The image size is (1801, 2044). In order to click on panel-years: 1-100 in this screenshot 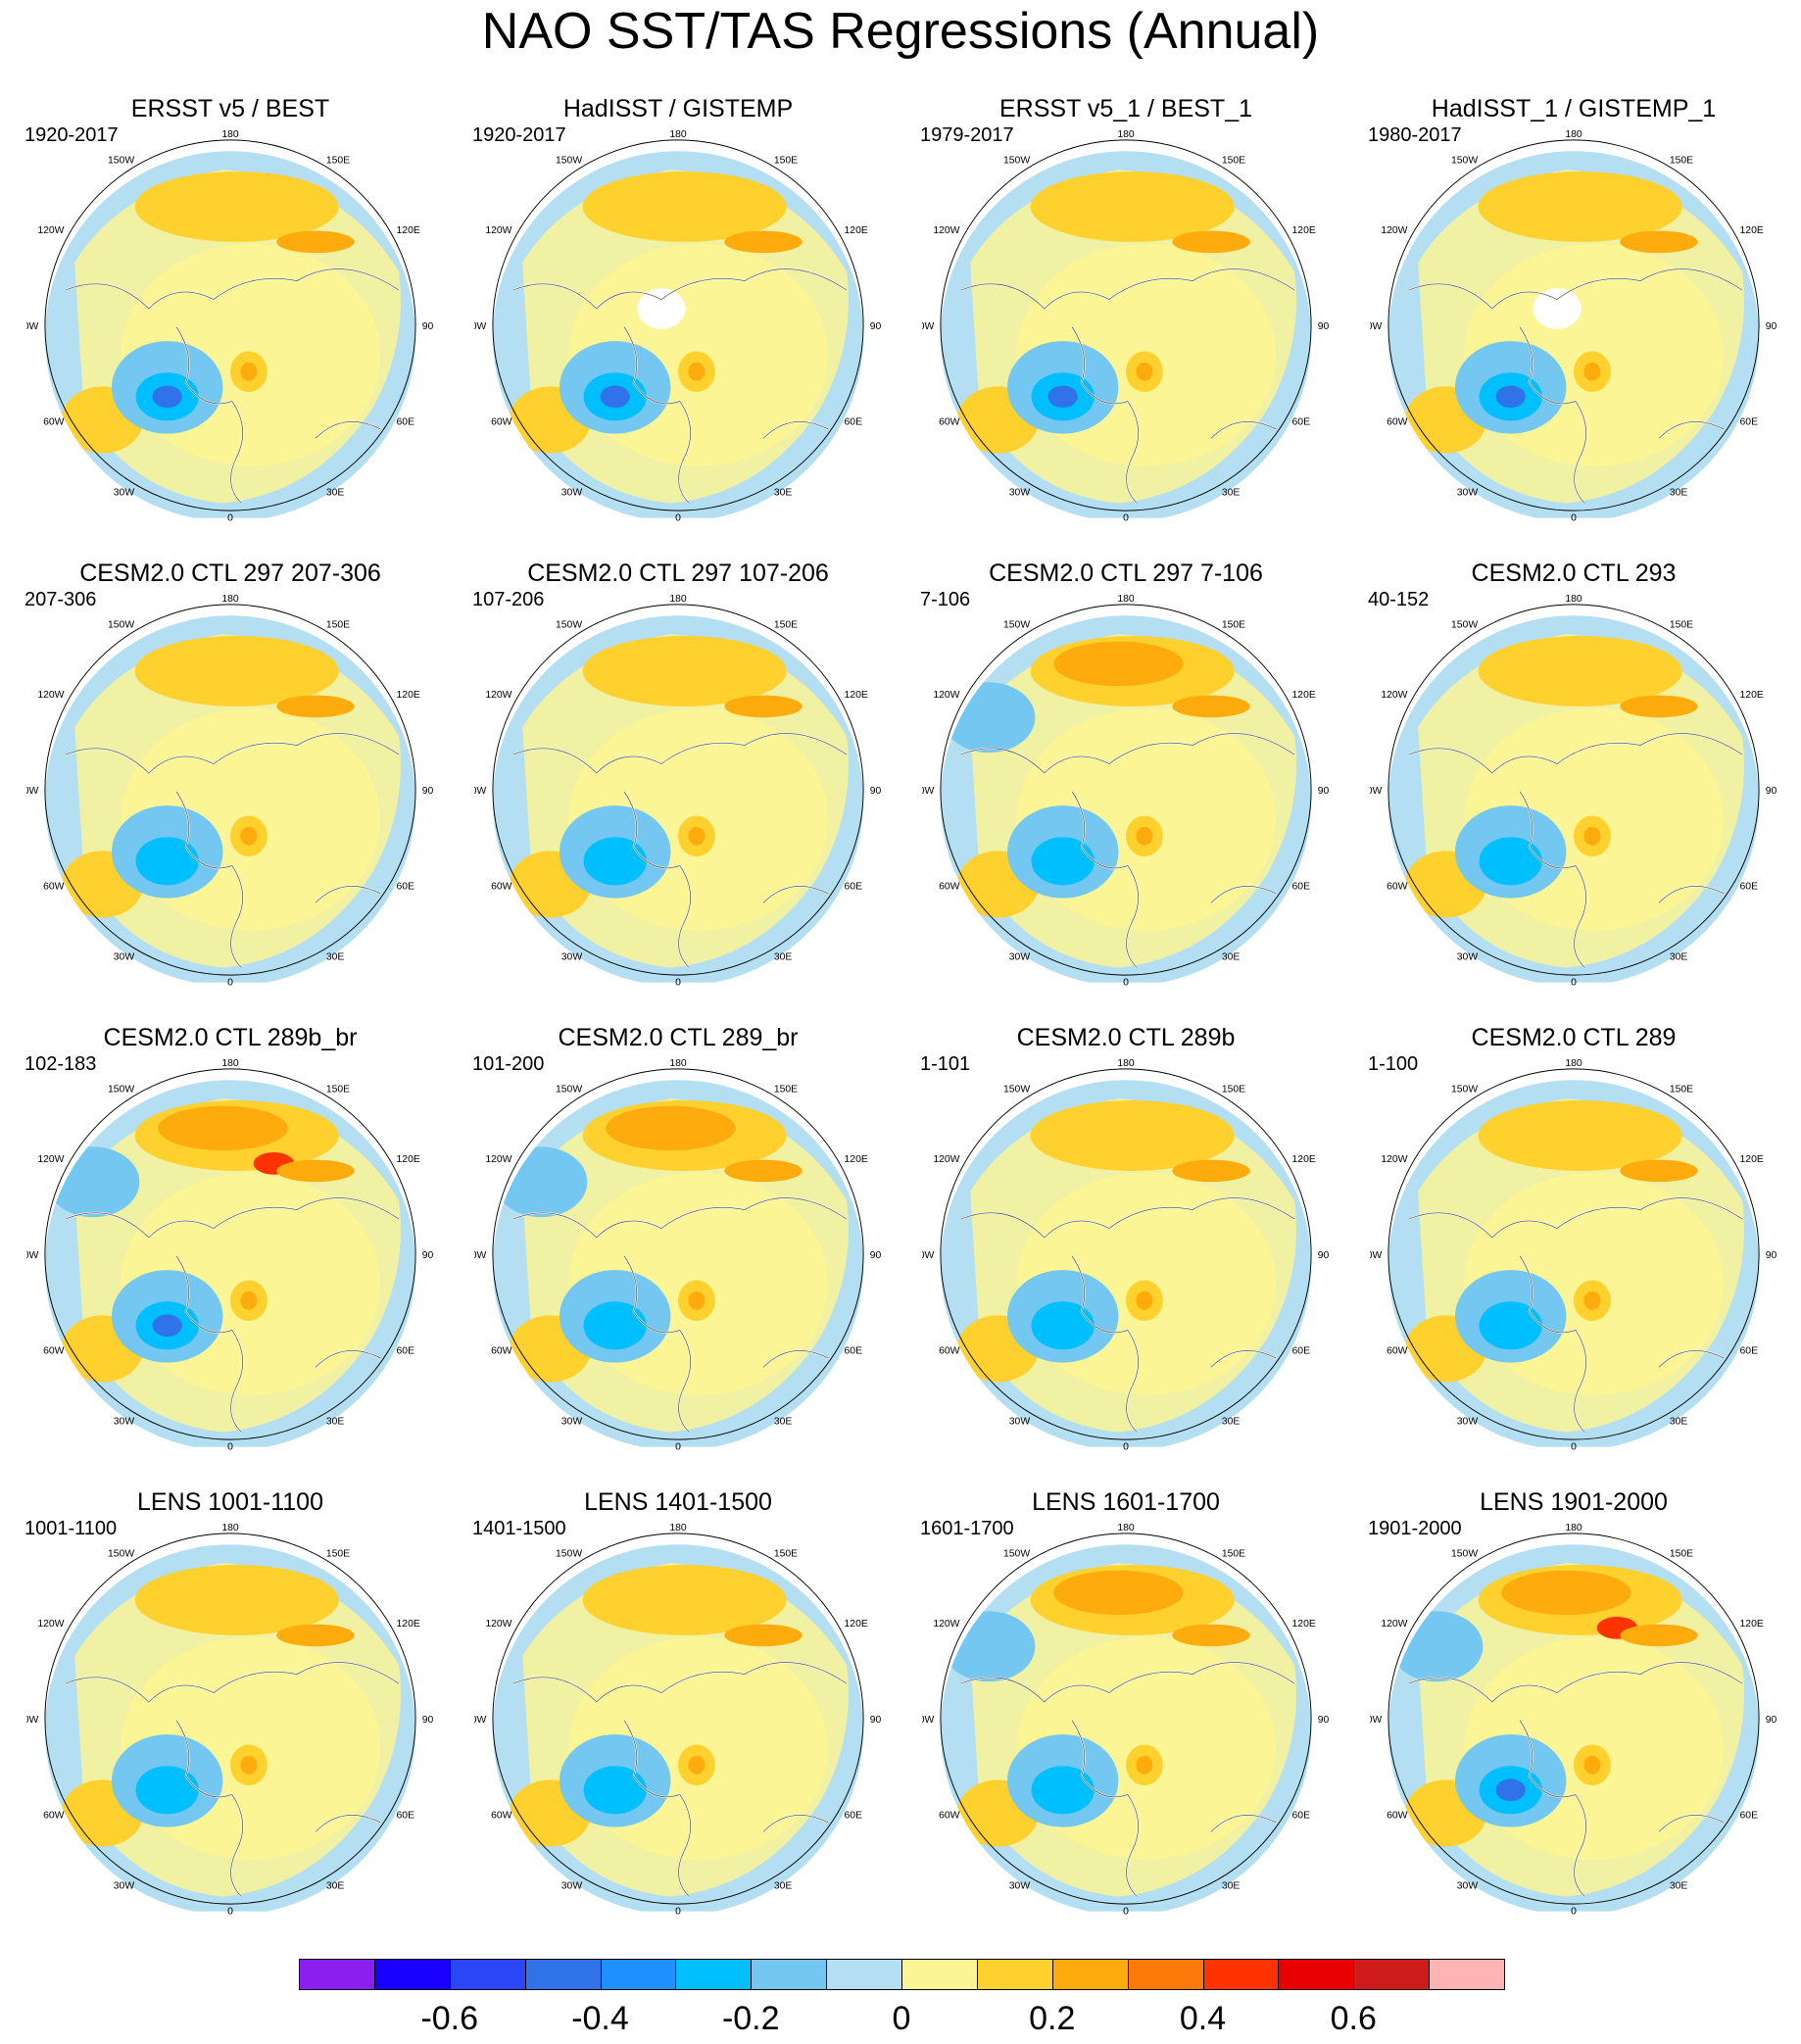, I will do `click(1393, 1064)`.